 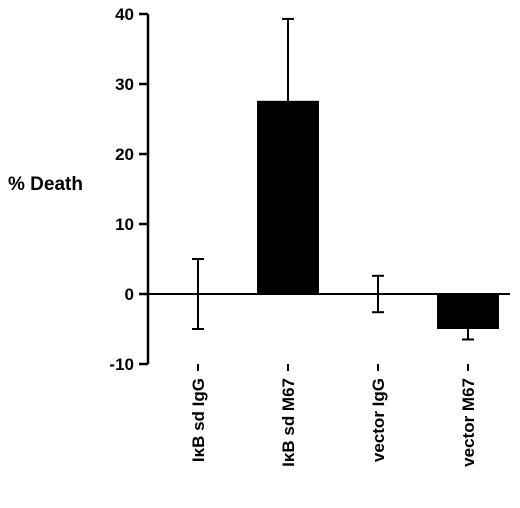 What do you see at coordinates (124, 84) in the screenshot?
I see `y-tick-label: 30` at bounding box center [124, 84].